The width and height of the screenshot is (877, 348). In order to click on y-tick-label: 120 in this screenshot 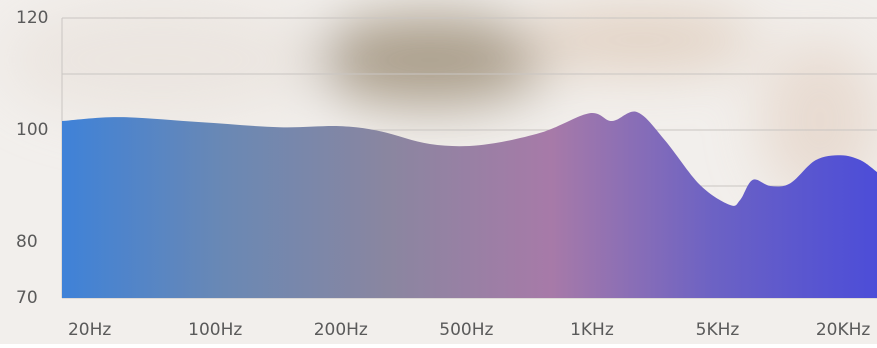, I will do `click(32, 18)`.